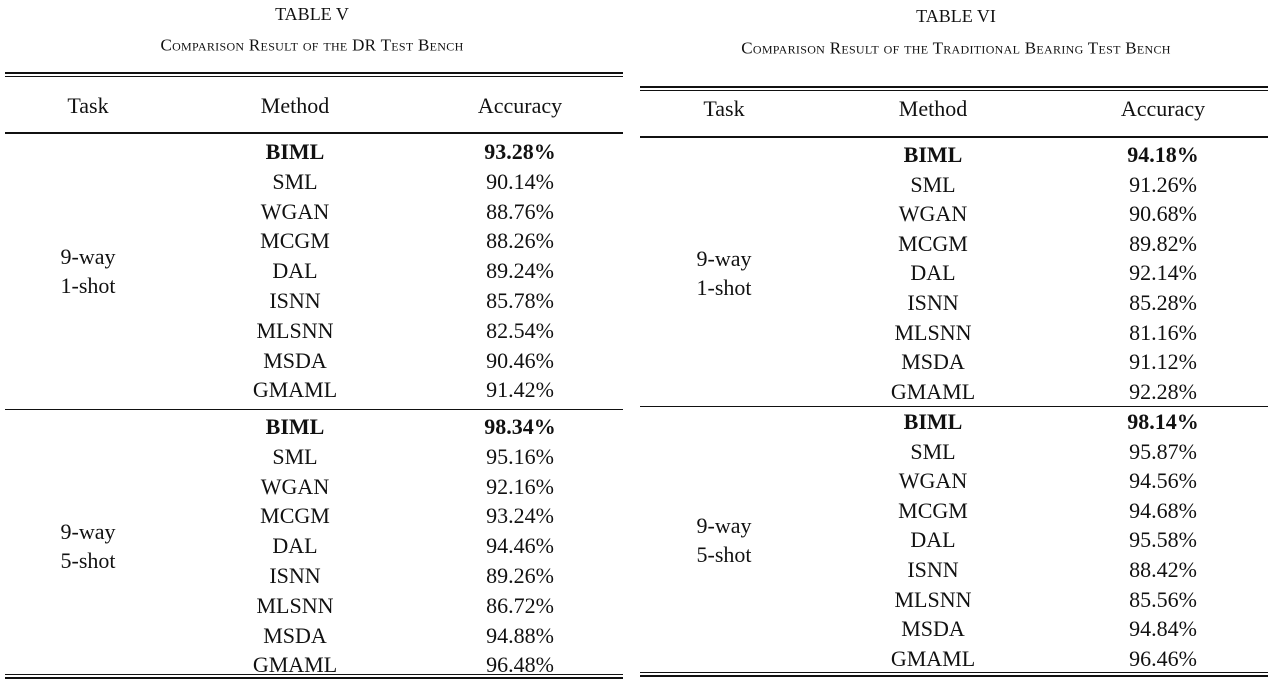 This screenshot has width=1277, height=685. Describe the element at coordinates (520, 360) in the screenshot. I see `accuracy-cell: 90.46%` at that location.